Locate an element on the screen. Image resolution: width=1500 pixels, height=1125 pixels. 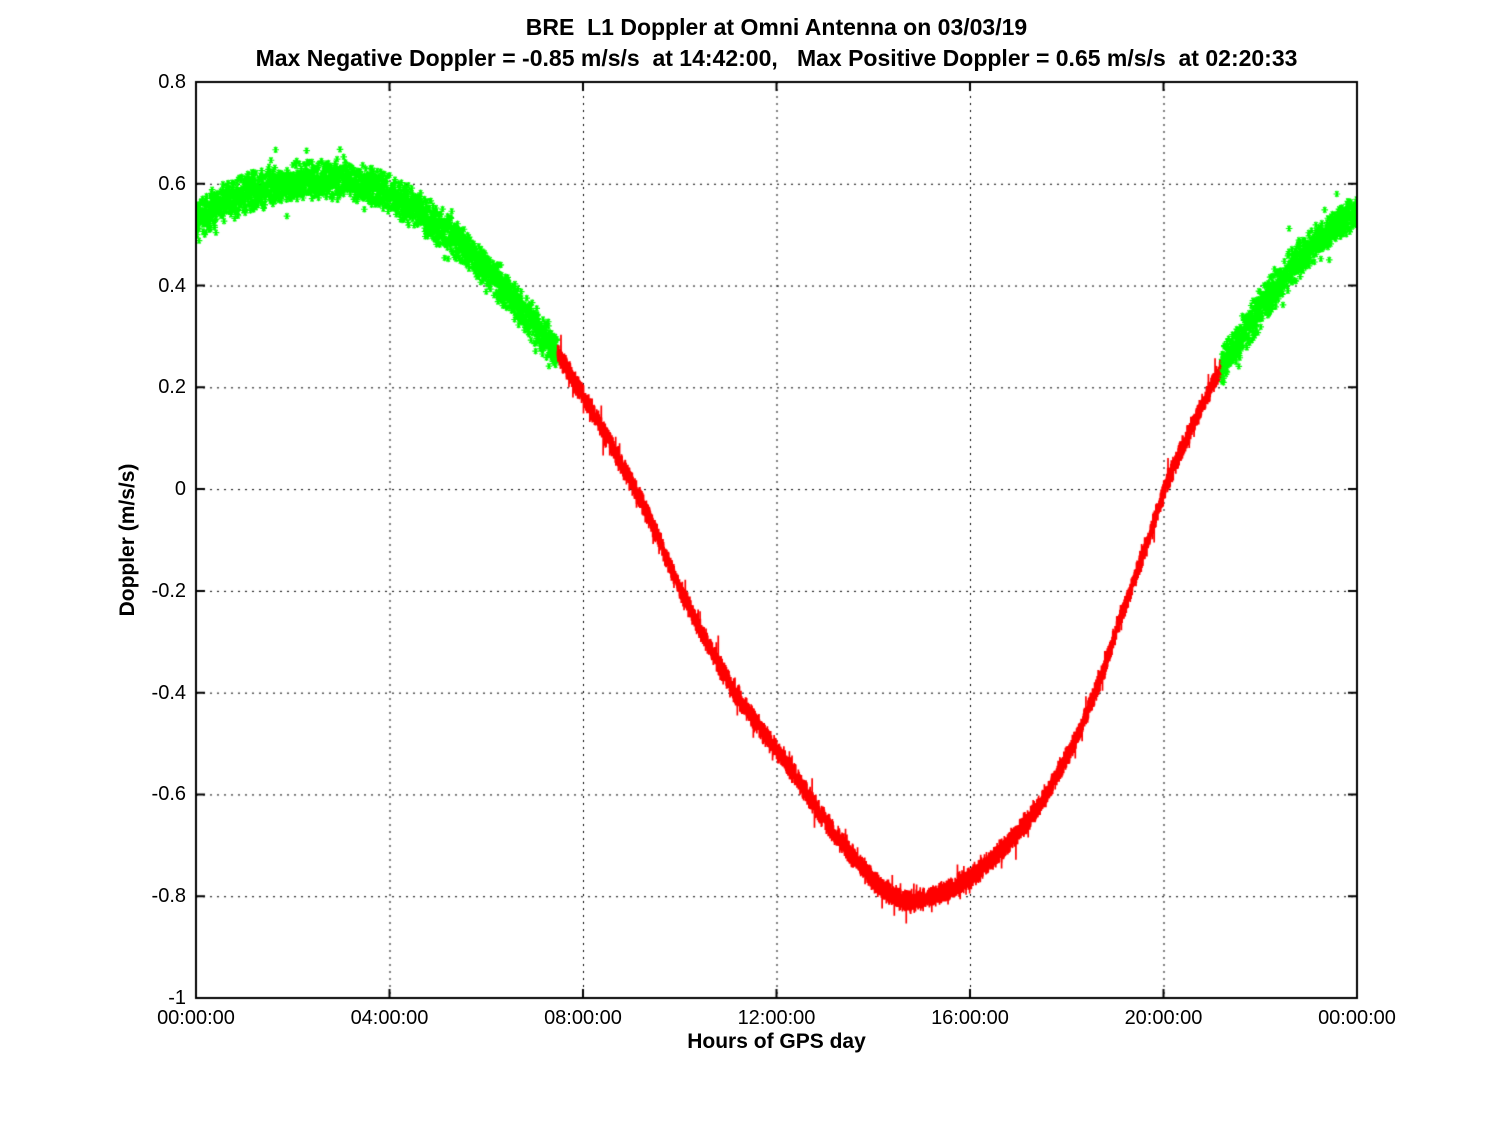
y-tick-label: 0 is located at coordinates (180, 489).